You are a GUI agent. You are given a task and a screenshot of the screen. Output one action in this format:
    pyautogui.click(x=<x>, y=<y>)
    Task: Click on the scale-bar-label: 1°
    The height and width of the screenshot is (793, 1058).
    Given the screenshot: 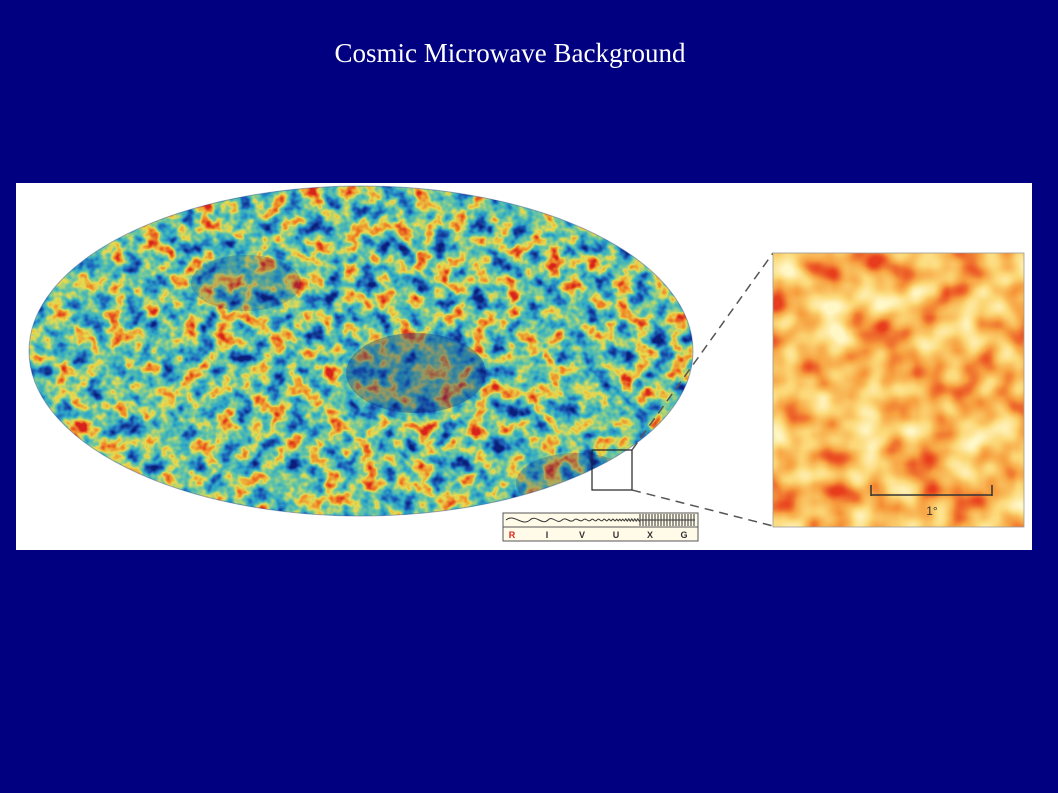 What is the action you would take?
    pyautogui.click(x=932, y=511)
    